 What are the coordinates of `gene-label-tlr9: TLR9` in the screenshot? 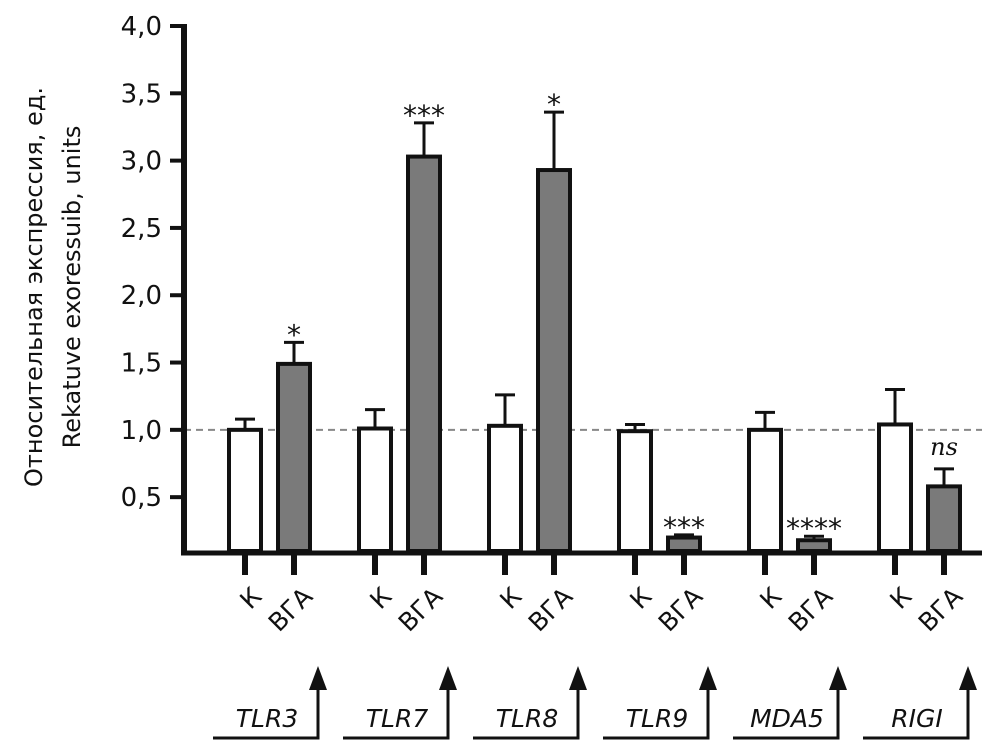 It's located at (657, 718).